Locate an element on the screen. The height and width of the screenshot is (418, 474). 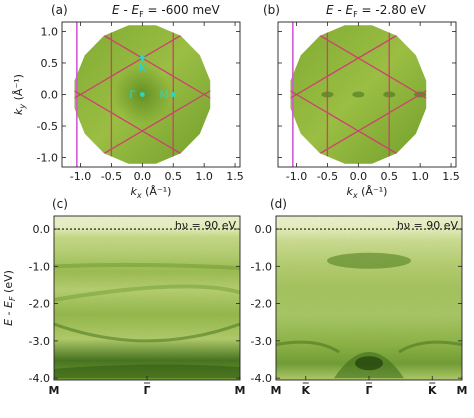
photon-energy-c: hν = 90 eV is located at coordinates (206, 225).